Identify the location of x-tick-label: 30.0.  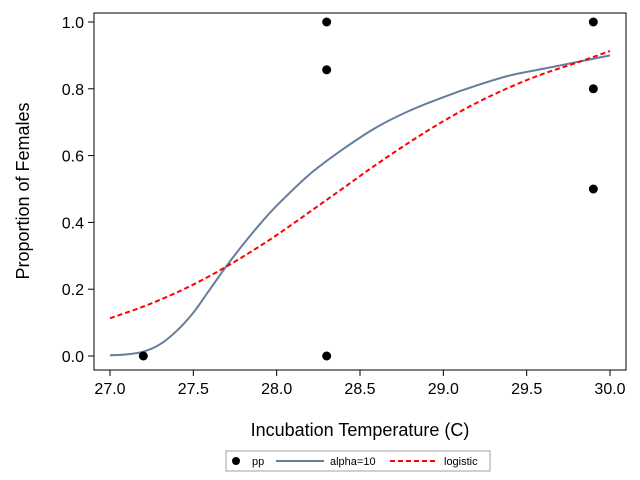
(609, 389).